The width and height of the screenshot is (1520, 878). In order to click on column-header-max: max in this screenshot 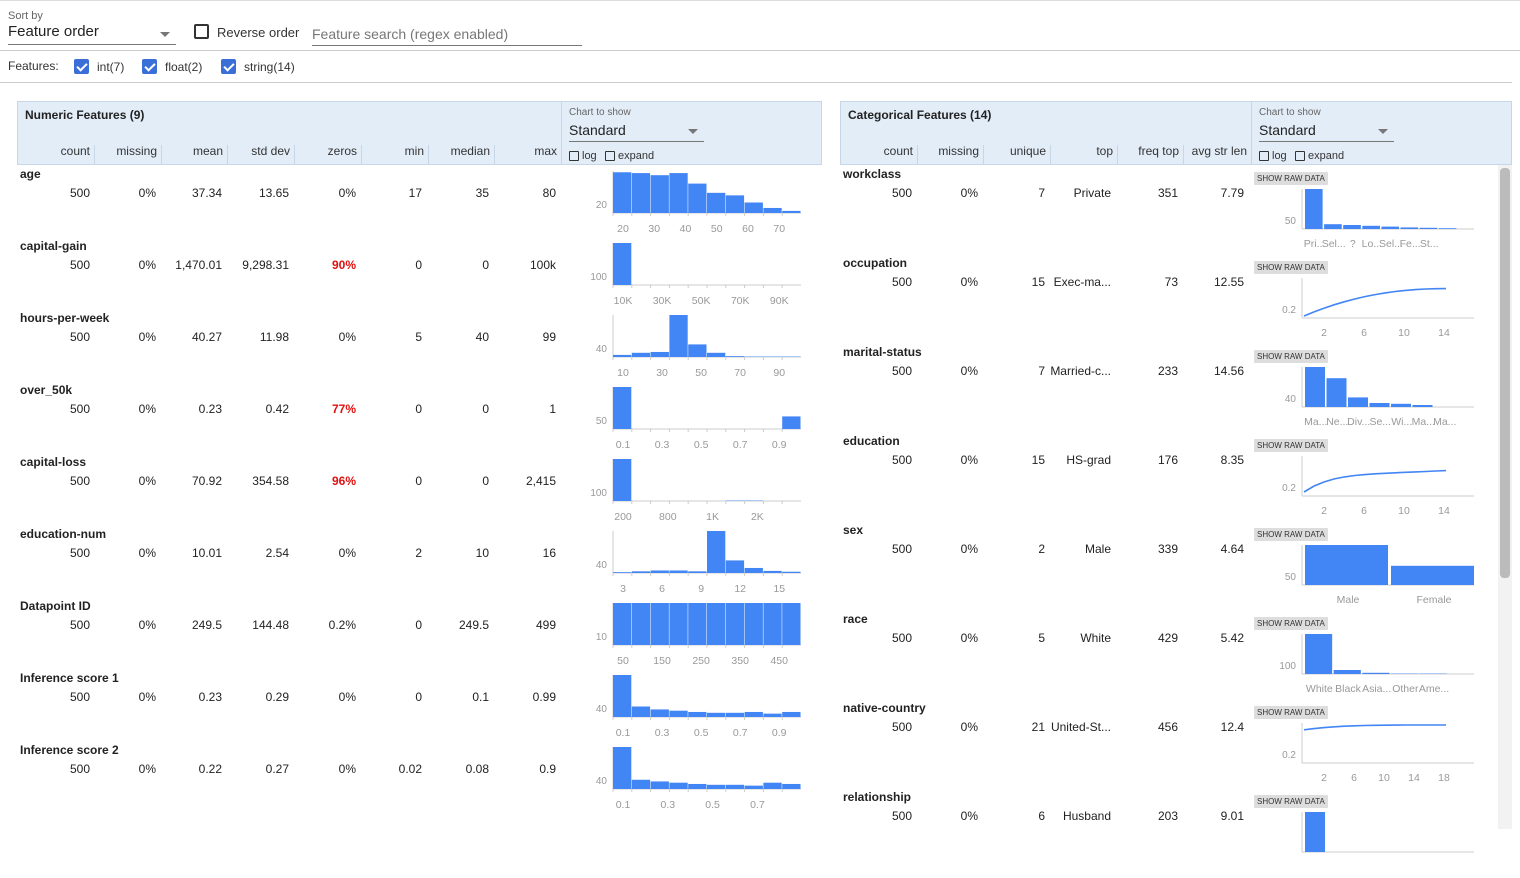, I will do `click(527, 155)`.